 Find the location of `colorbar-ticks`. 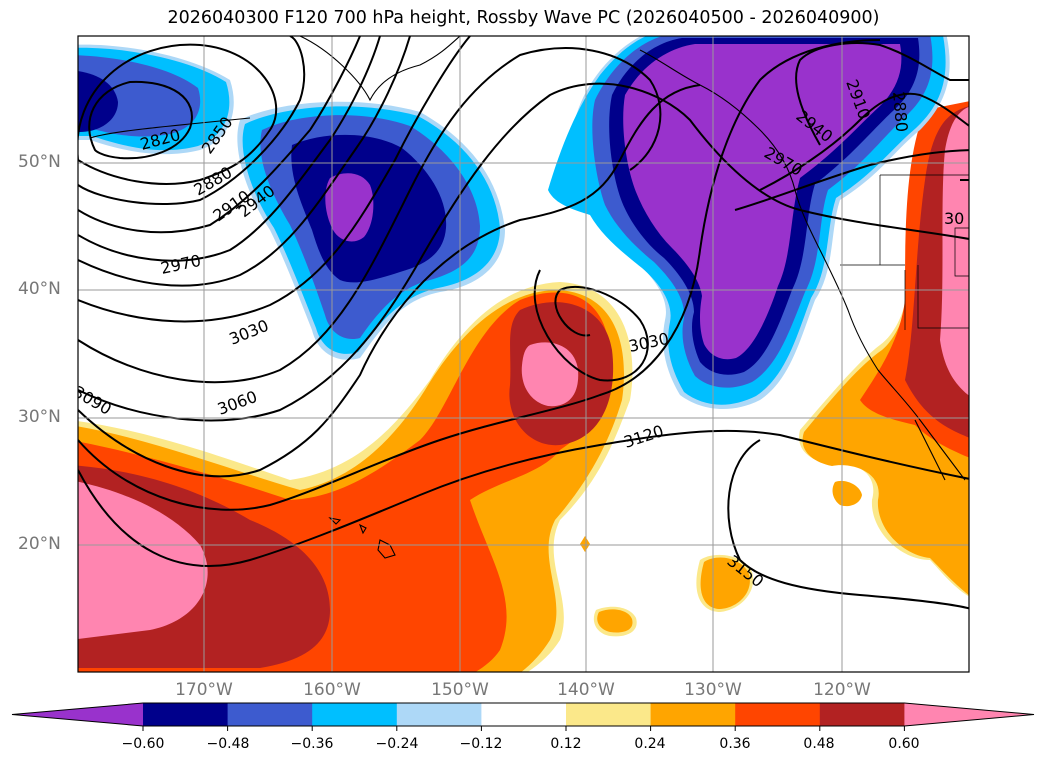

colorbar-ticks is located at coordinates (523, 728).